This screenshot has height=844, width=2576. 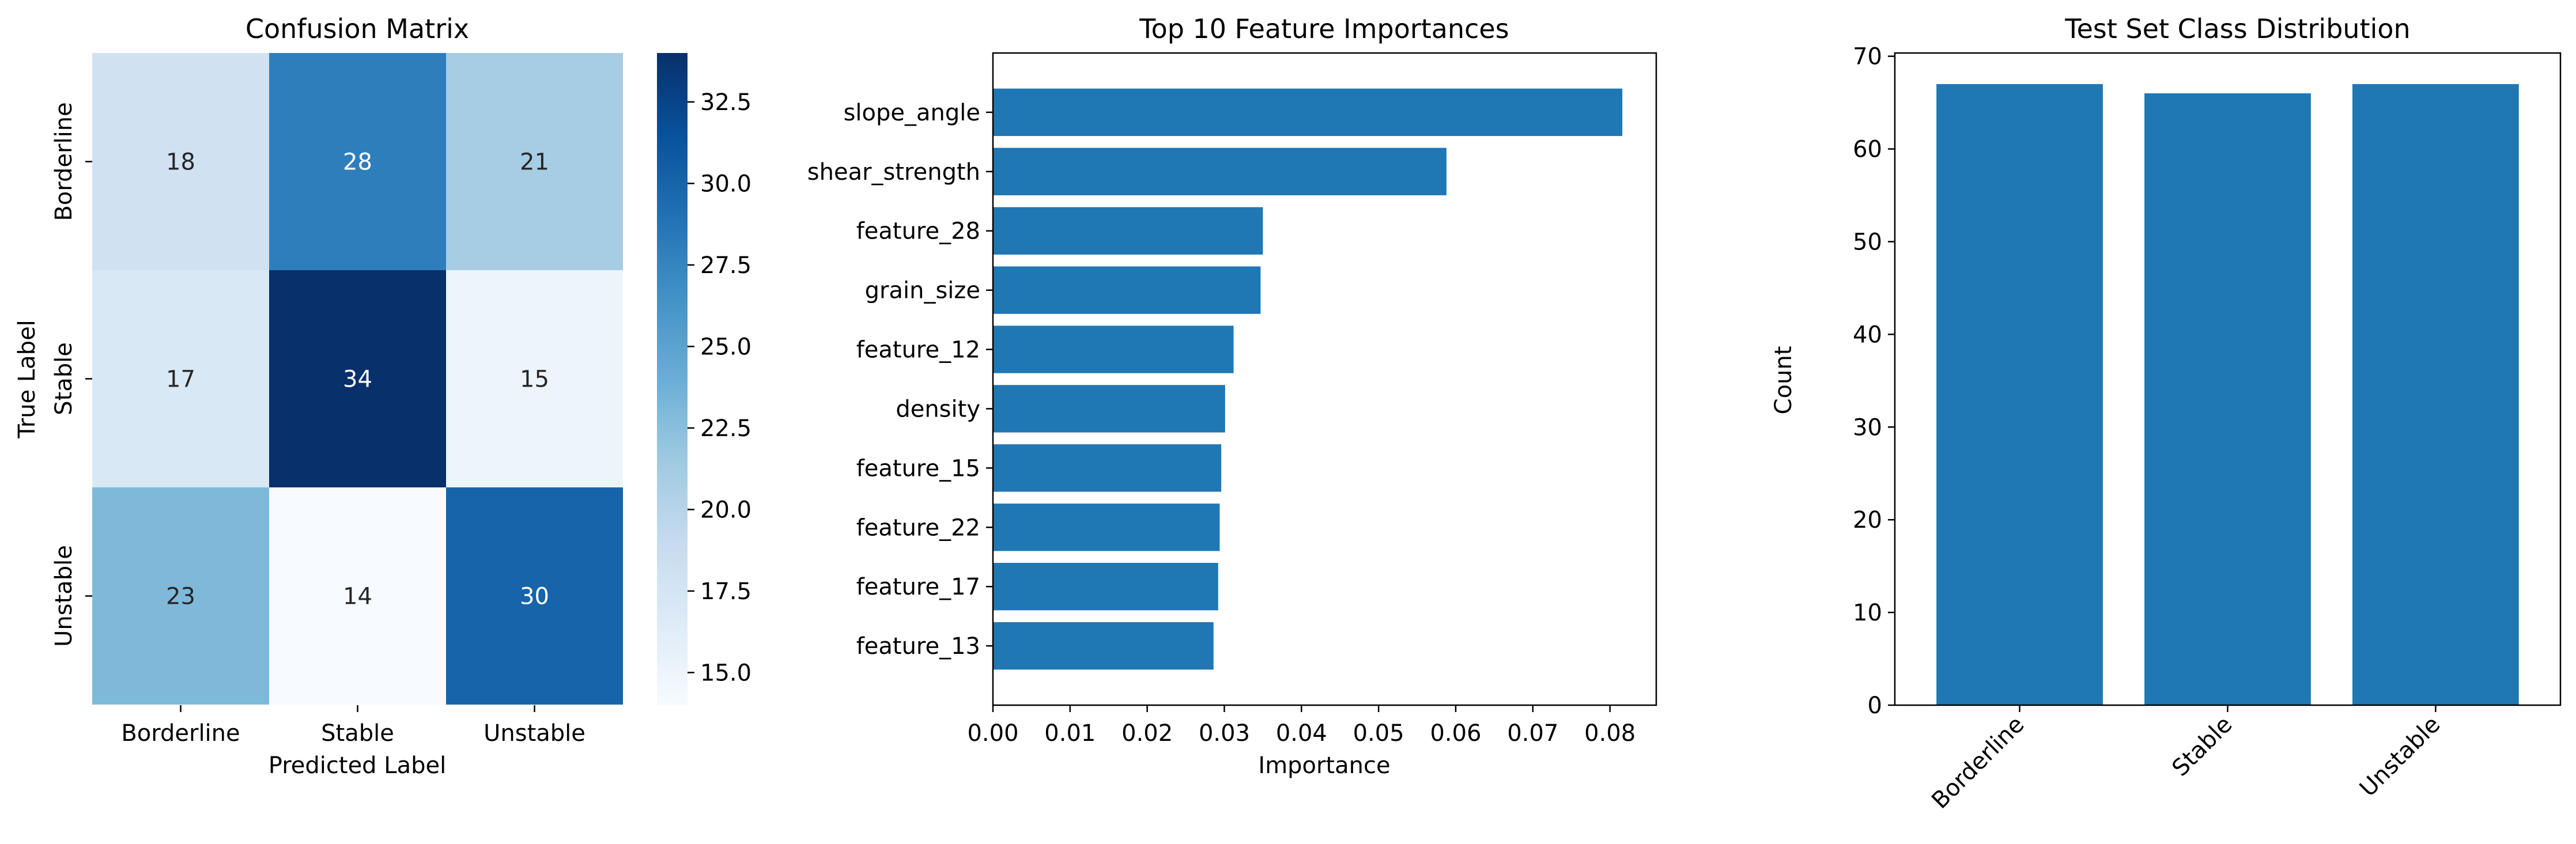 I want to click on feature-importance-y-tick-label: grain_size, so click(x=922, y=291).